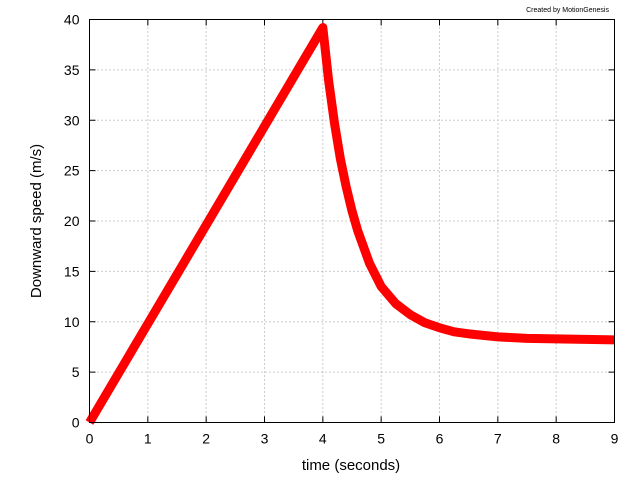 This screenshot has height=480, width=640. I want to click on x-tick-label: 8, so click(556, 439).